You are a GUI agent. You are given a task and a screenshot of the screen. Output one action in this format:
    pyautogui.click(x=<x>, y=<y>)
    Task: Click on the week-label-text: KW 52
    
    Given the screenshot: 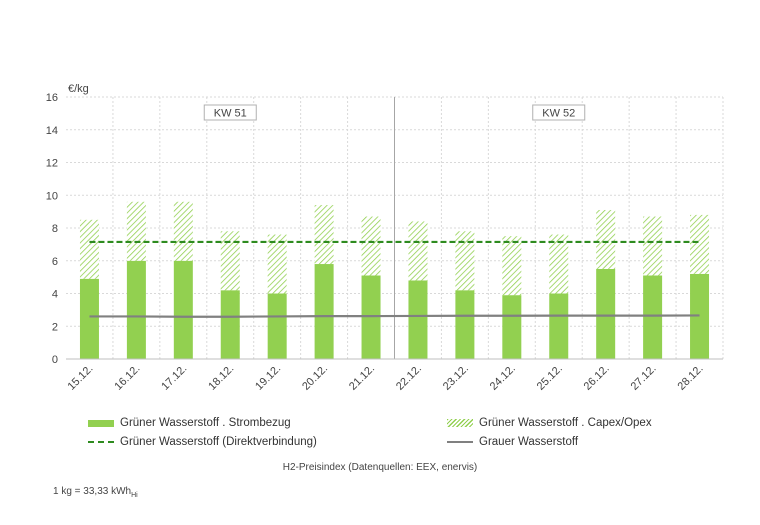 What is the action you would take?
    pyautogui.click(x=558, y=114)
    